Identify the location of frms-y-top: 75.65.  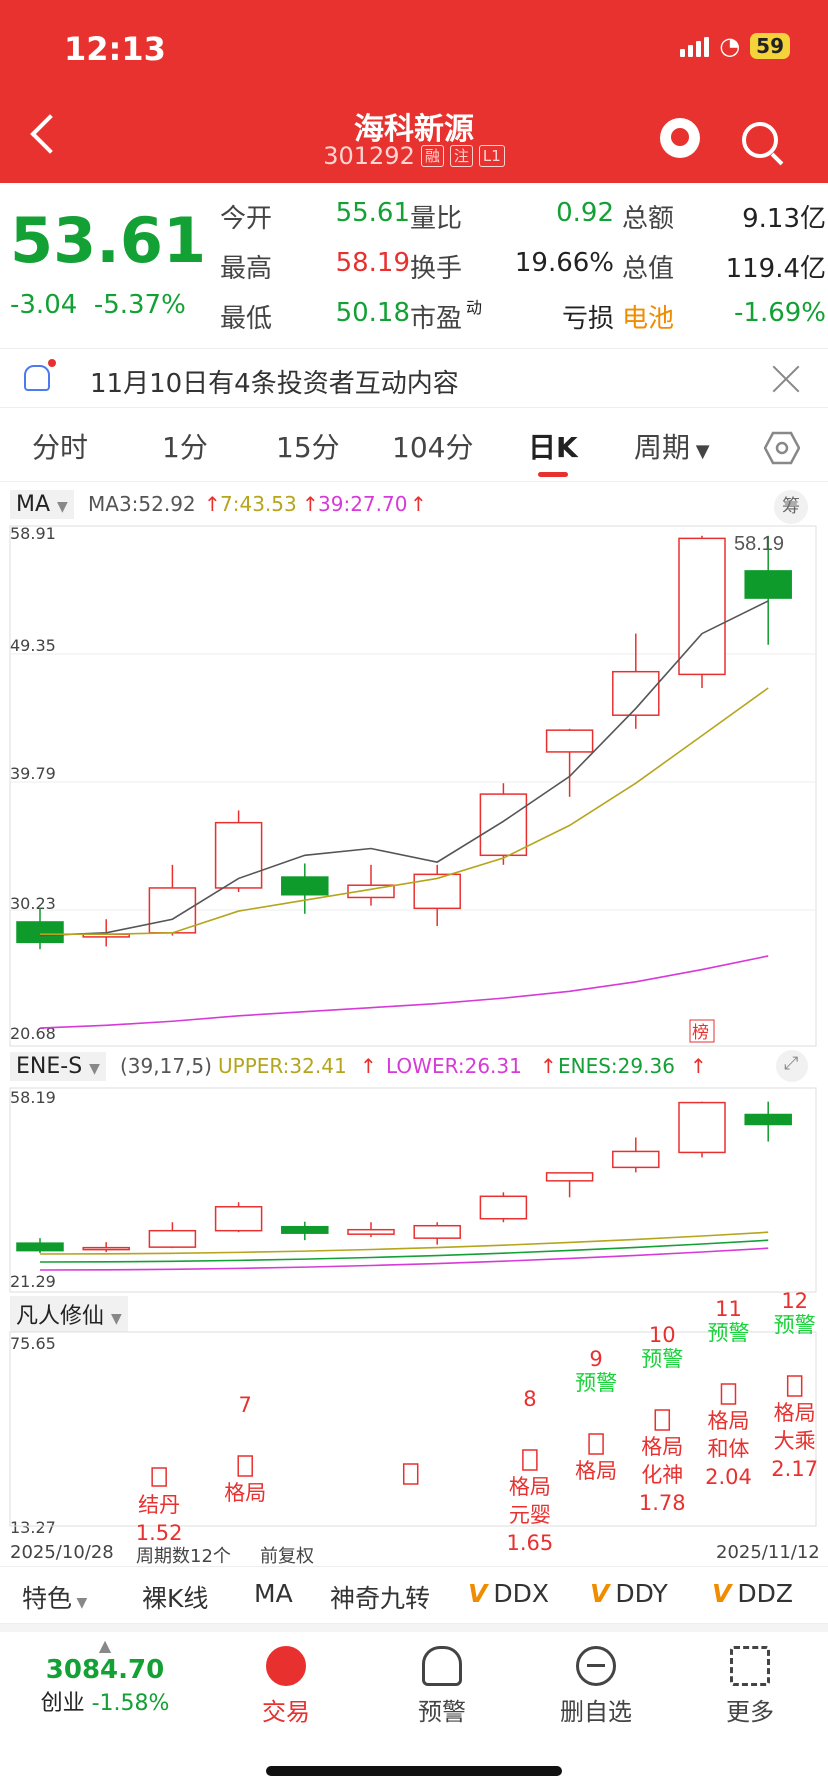
(33, 1343).